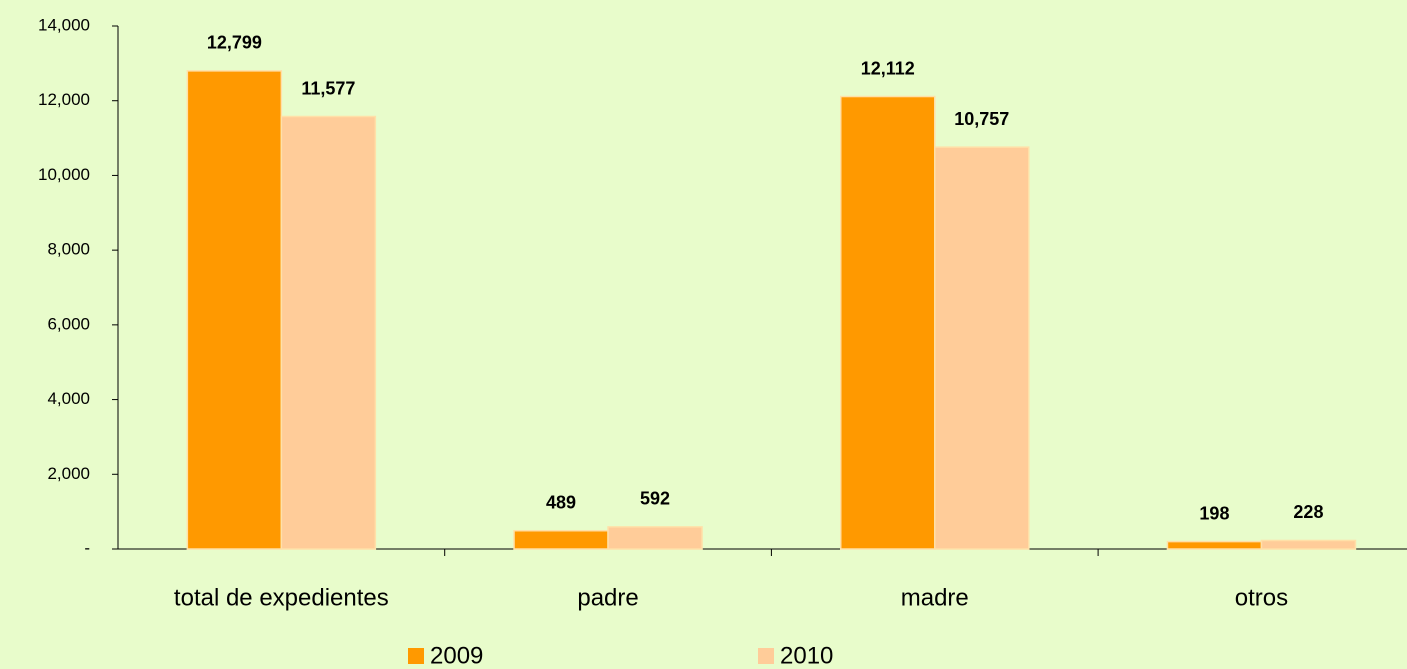 The height and width of the screenshot is (669, 1407). What do you see at coordinates (68, 398) in the screenshot?
I see `y-tick-label: 4,000` at bounding box center [68, 398].